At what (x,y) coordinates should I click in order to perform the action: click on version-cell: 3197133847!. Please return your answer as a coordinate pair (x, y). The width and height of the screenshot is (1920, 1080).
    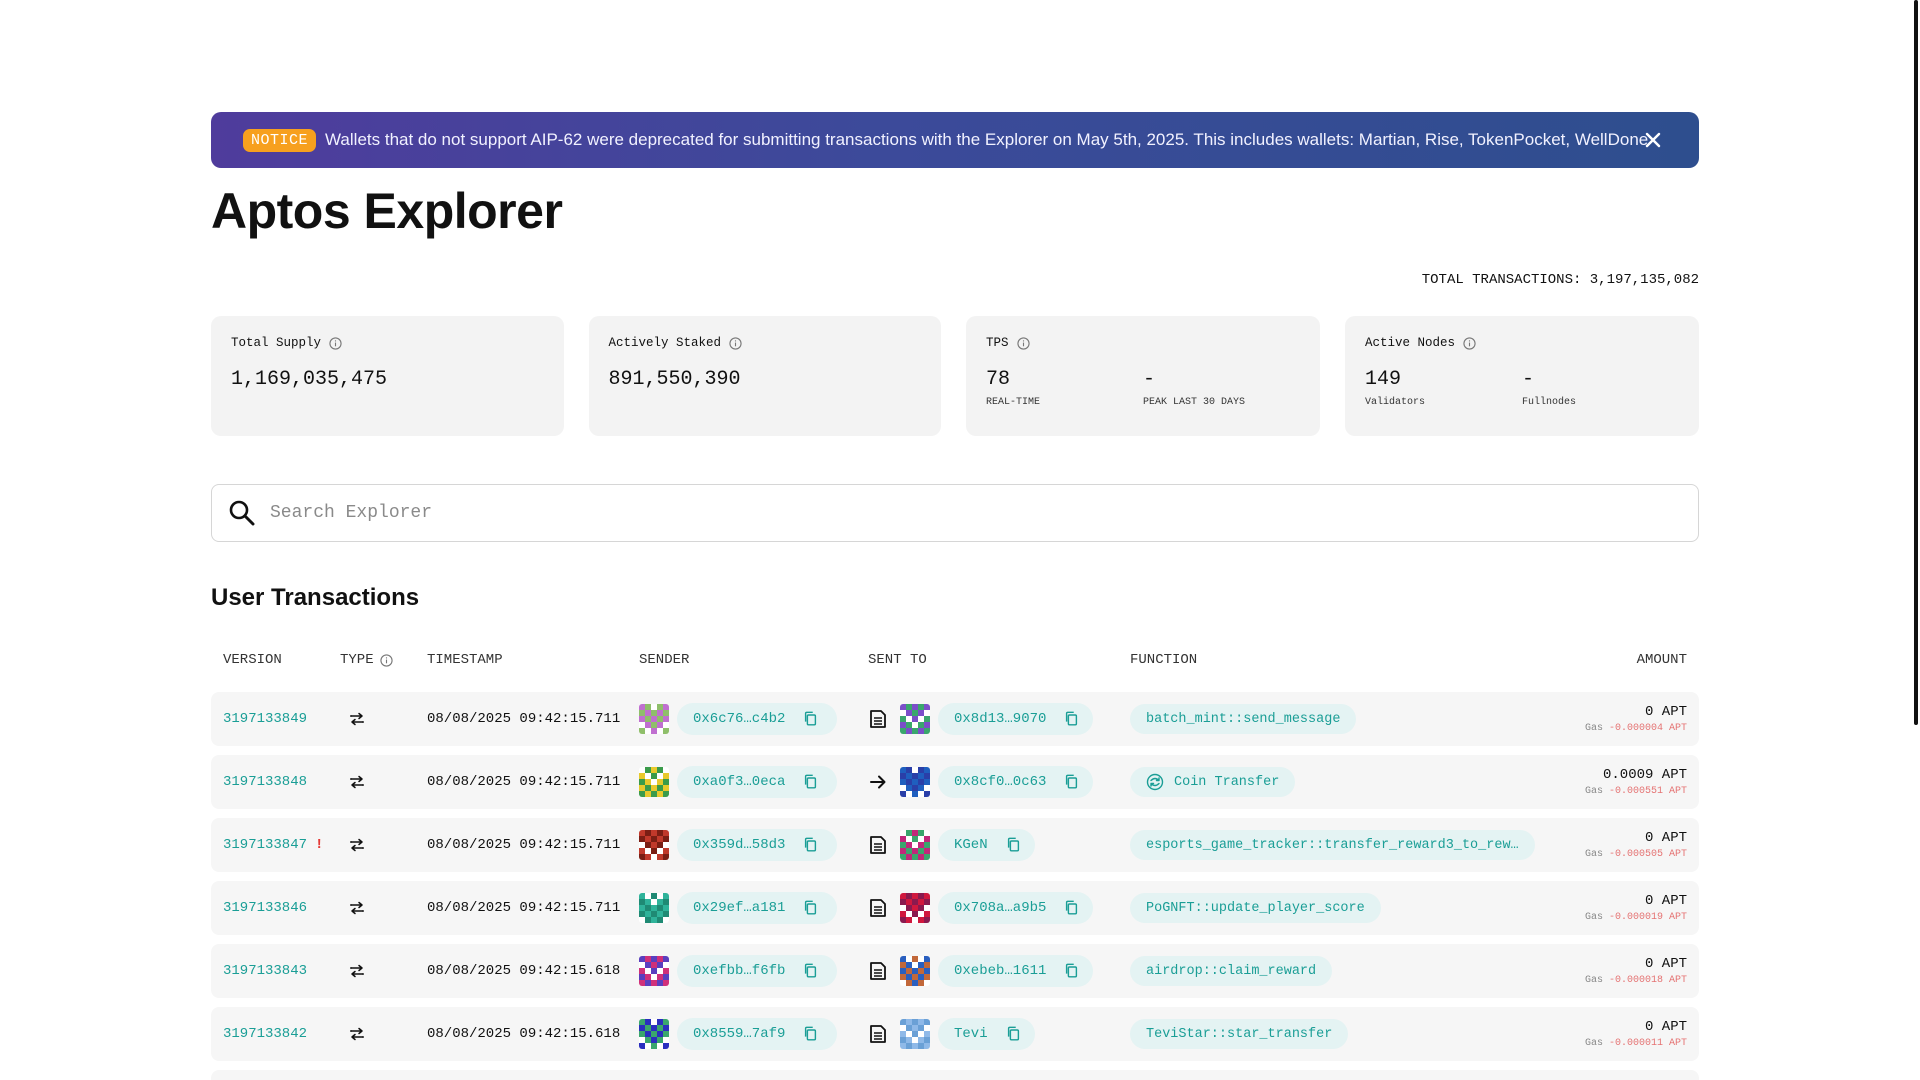
    Looking at the image, I should click on (273, 845).